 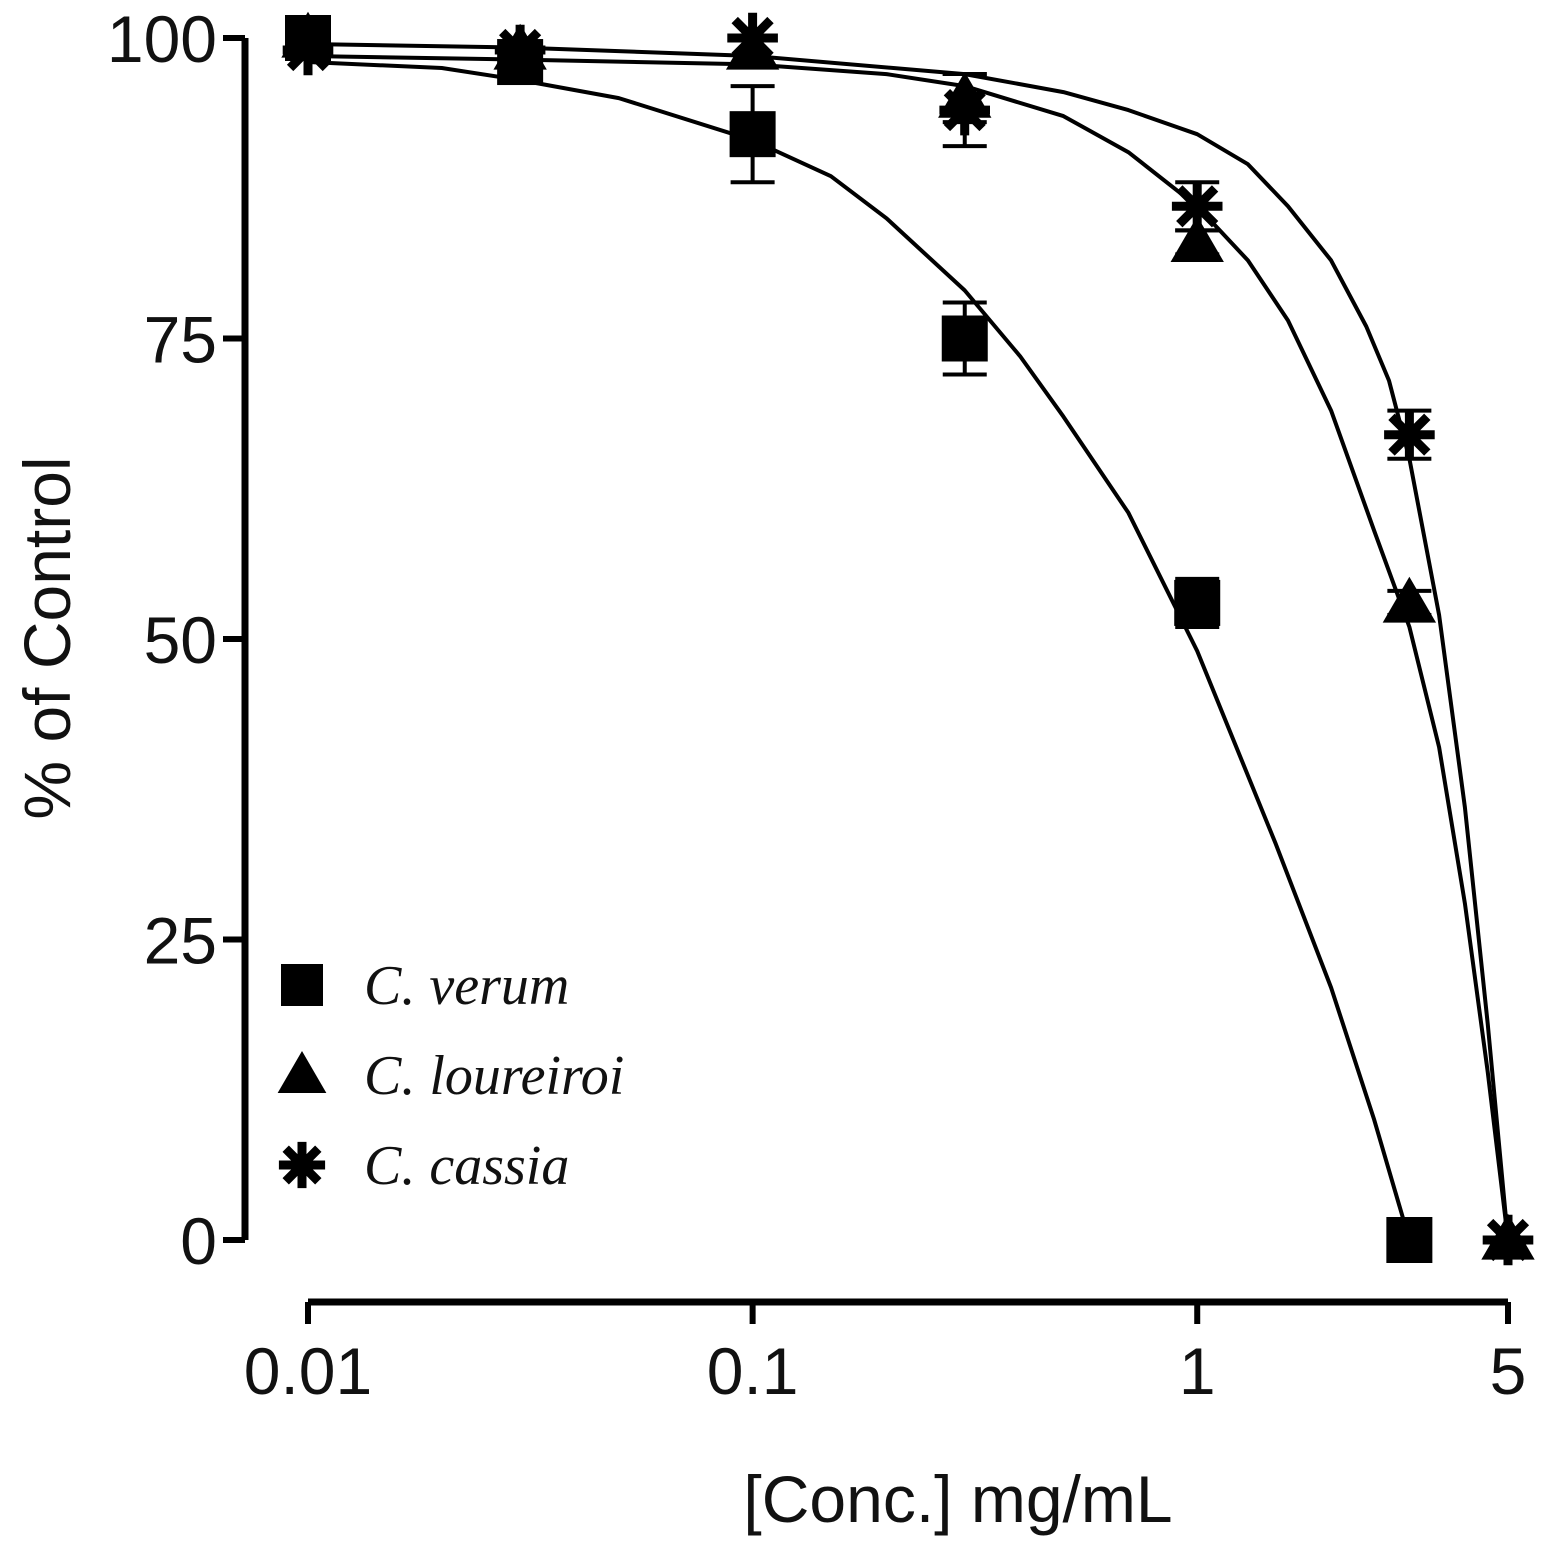 I want to click on y-tick-label: 100, so click(x=162, y=39).